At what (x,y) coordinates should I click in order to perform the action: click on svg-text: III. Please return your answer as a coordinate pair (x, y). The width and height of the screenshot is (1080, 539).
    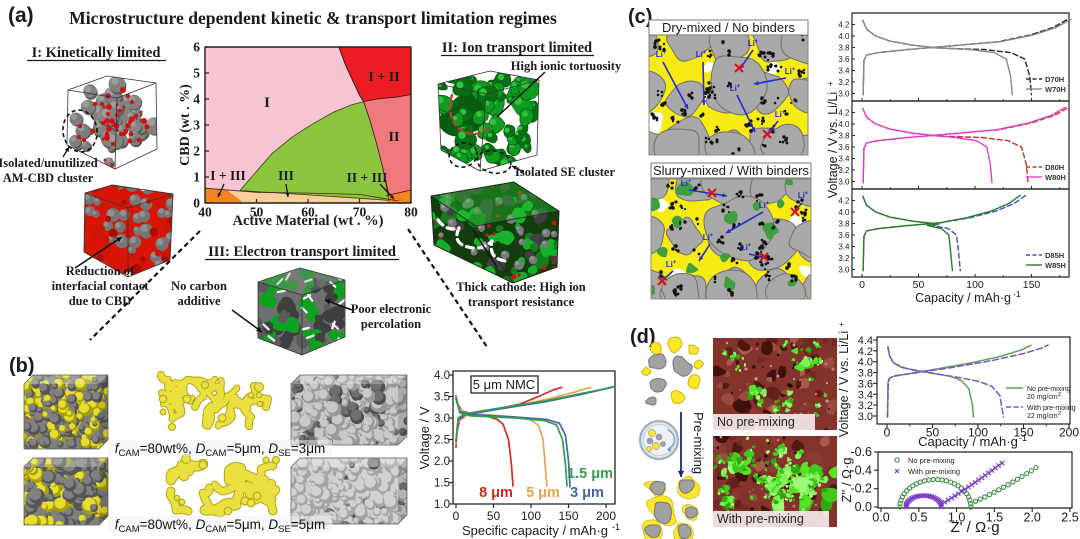
    Looking at the image, I should click on (286, 175).